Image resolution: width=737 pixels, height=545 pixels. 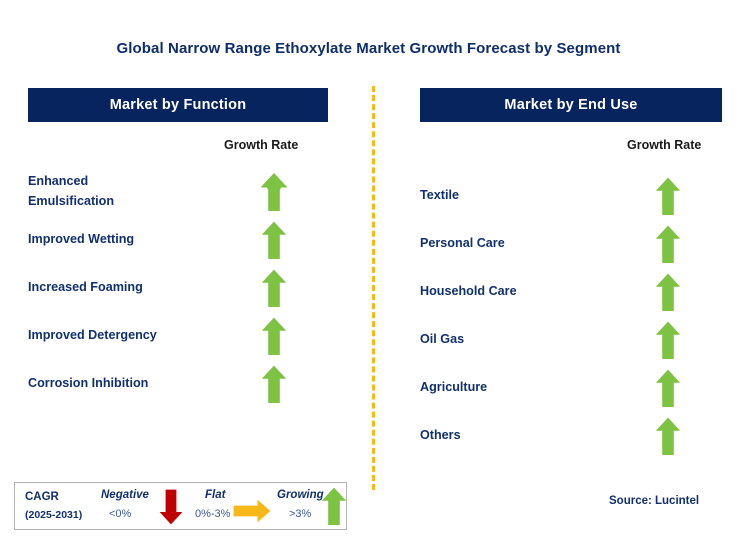 I want to click on legend-value-flat: 0%-3%, so click(x=213, y=514).